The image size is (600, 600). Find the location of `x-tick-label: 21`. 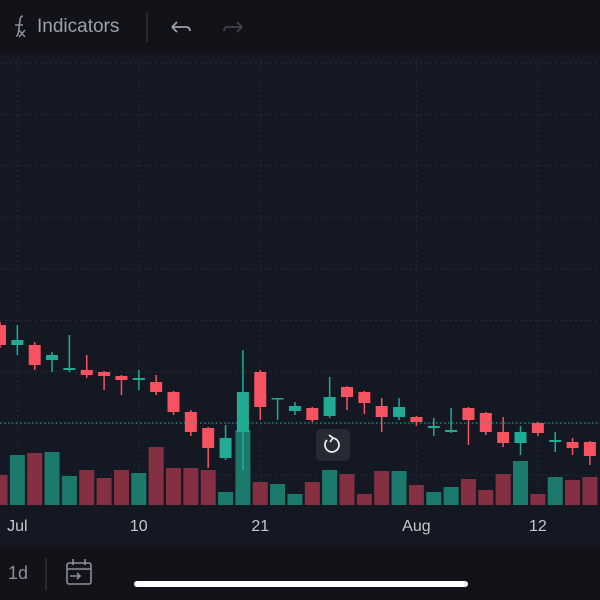

x-tick-label: 21 is located at coordinates (260, 526).